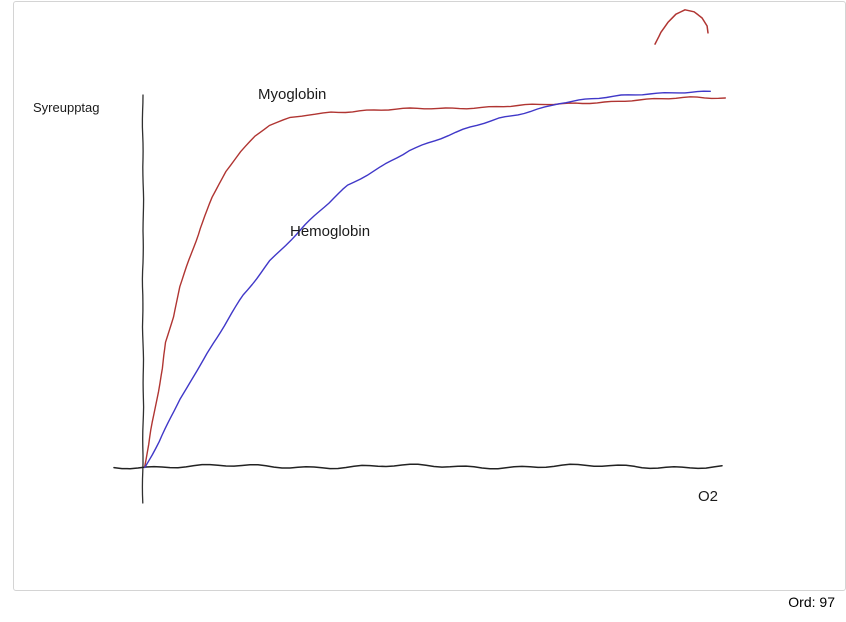  What do you see at coordinates (143, 299) in the screenshot?
I see `y-axis-line` at bounding box center [143, 299].